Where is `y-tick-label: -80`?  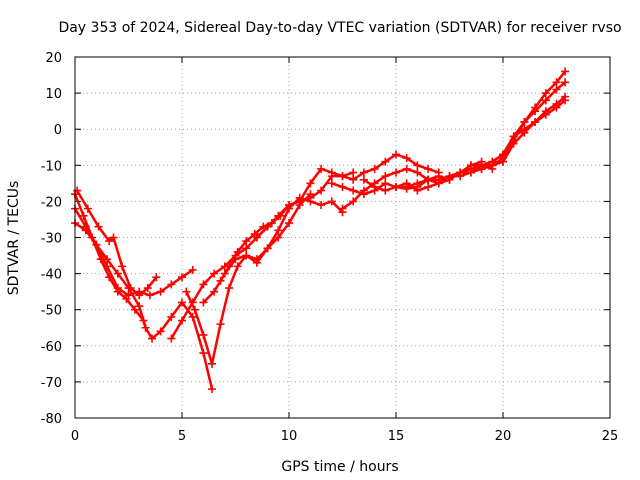
y-tick-label: -80 is located at coordinates (51, 419).